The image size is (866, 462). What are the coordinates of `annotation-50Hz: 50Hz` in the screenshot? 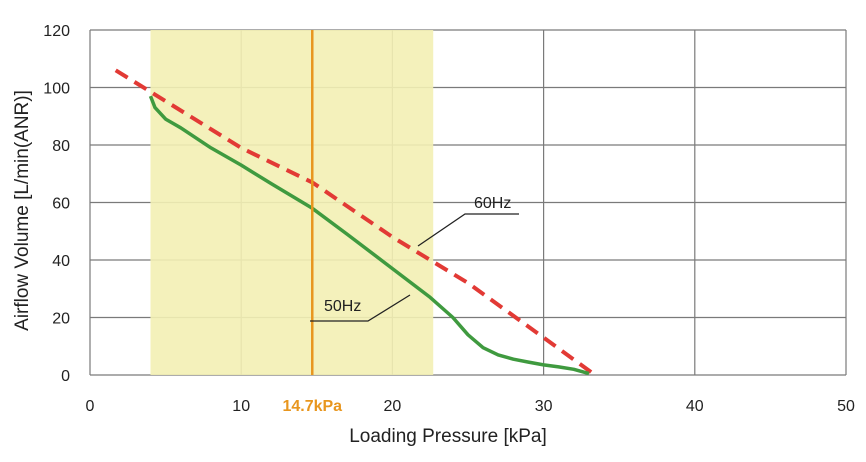 It's located at (342, 306).